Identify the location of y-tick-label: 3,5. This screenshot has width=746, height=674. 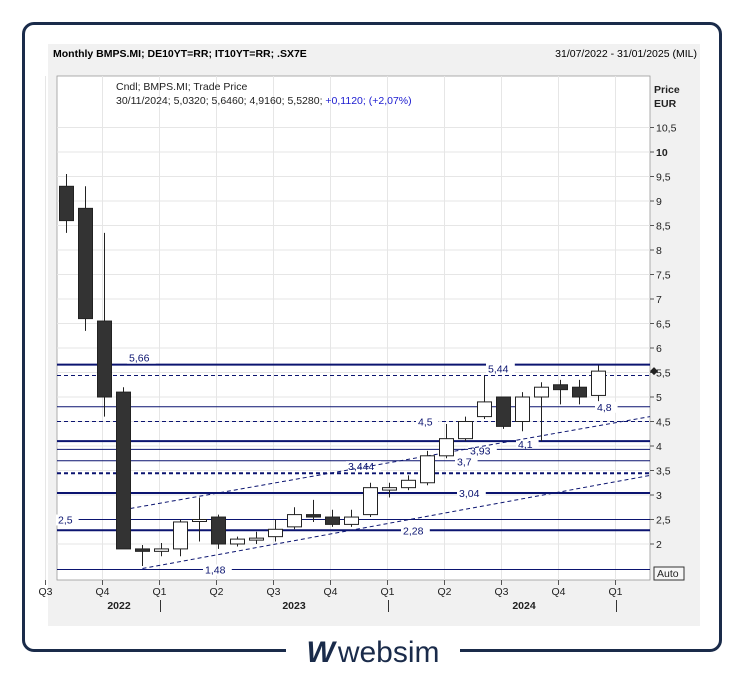
(663, 472).